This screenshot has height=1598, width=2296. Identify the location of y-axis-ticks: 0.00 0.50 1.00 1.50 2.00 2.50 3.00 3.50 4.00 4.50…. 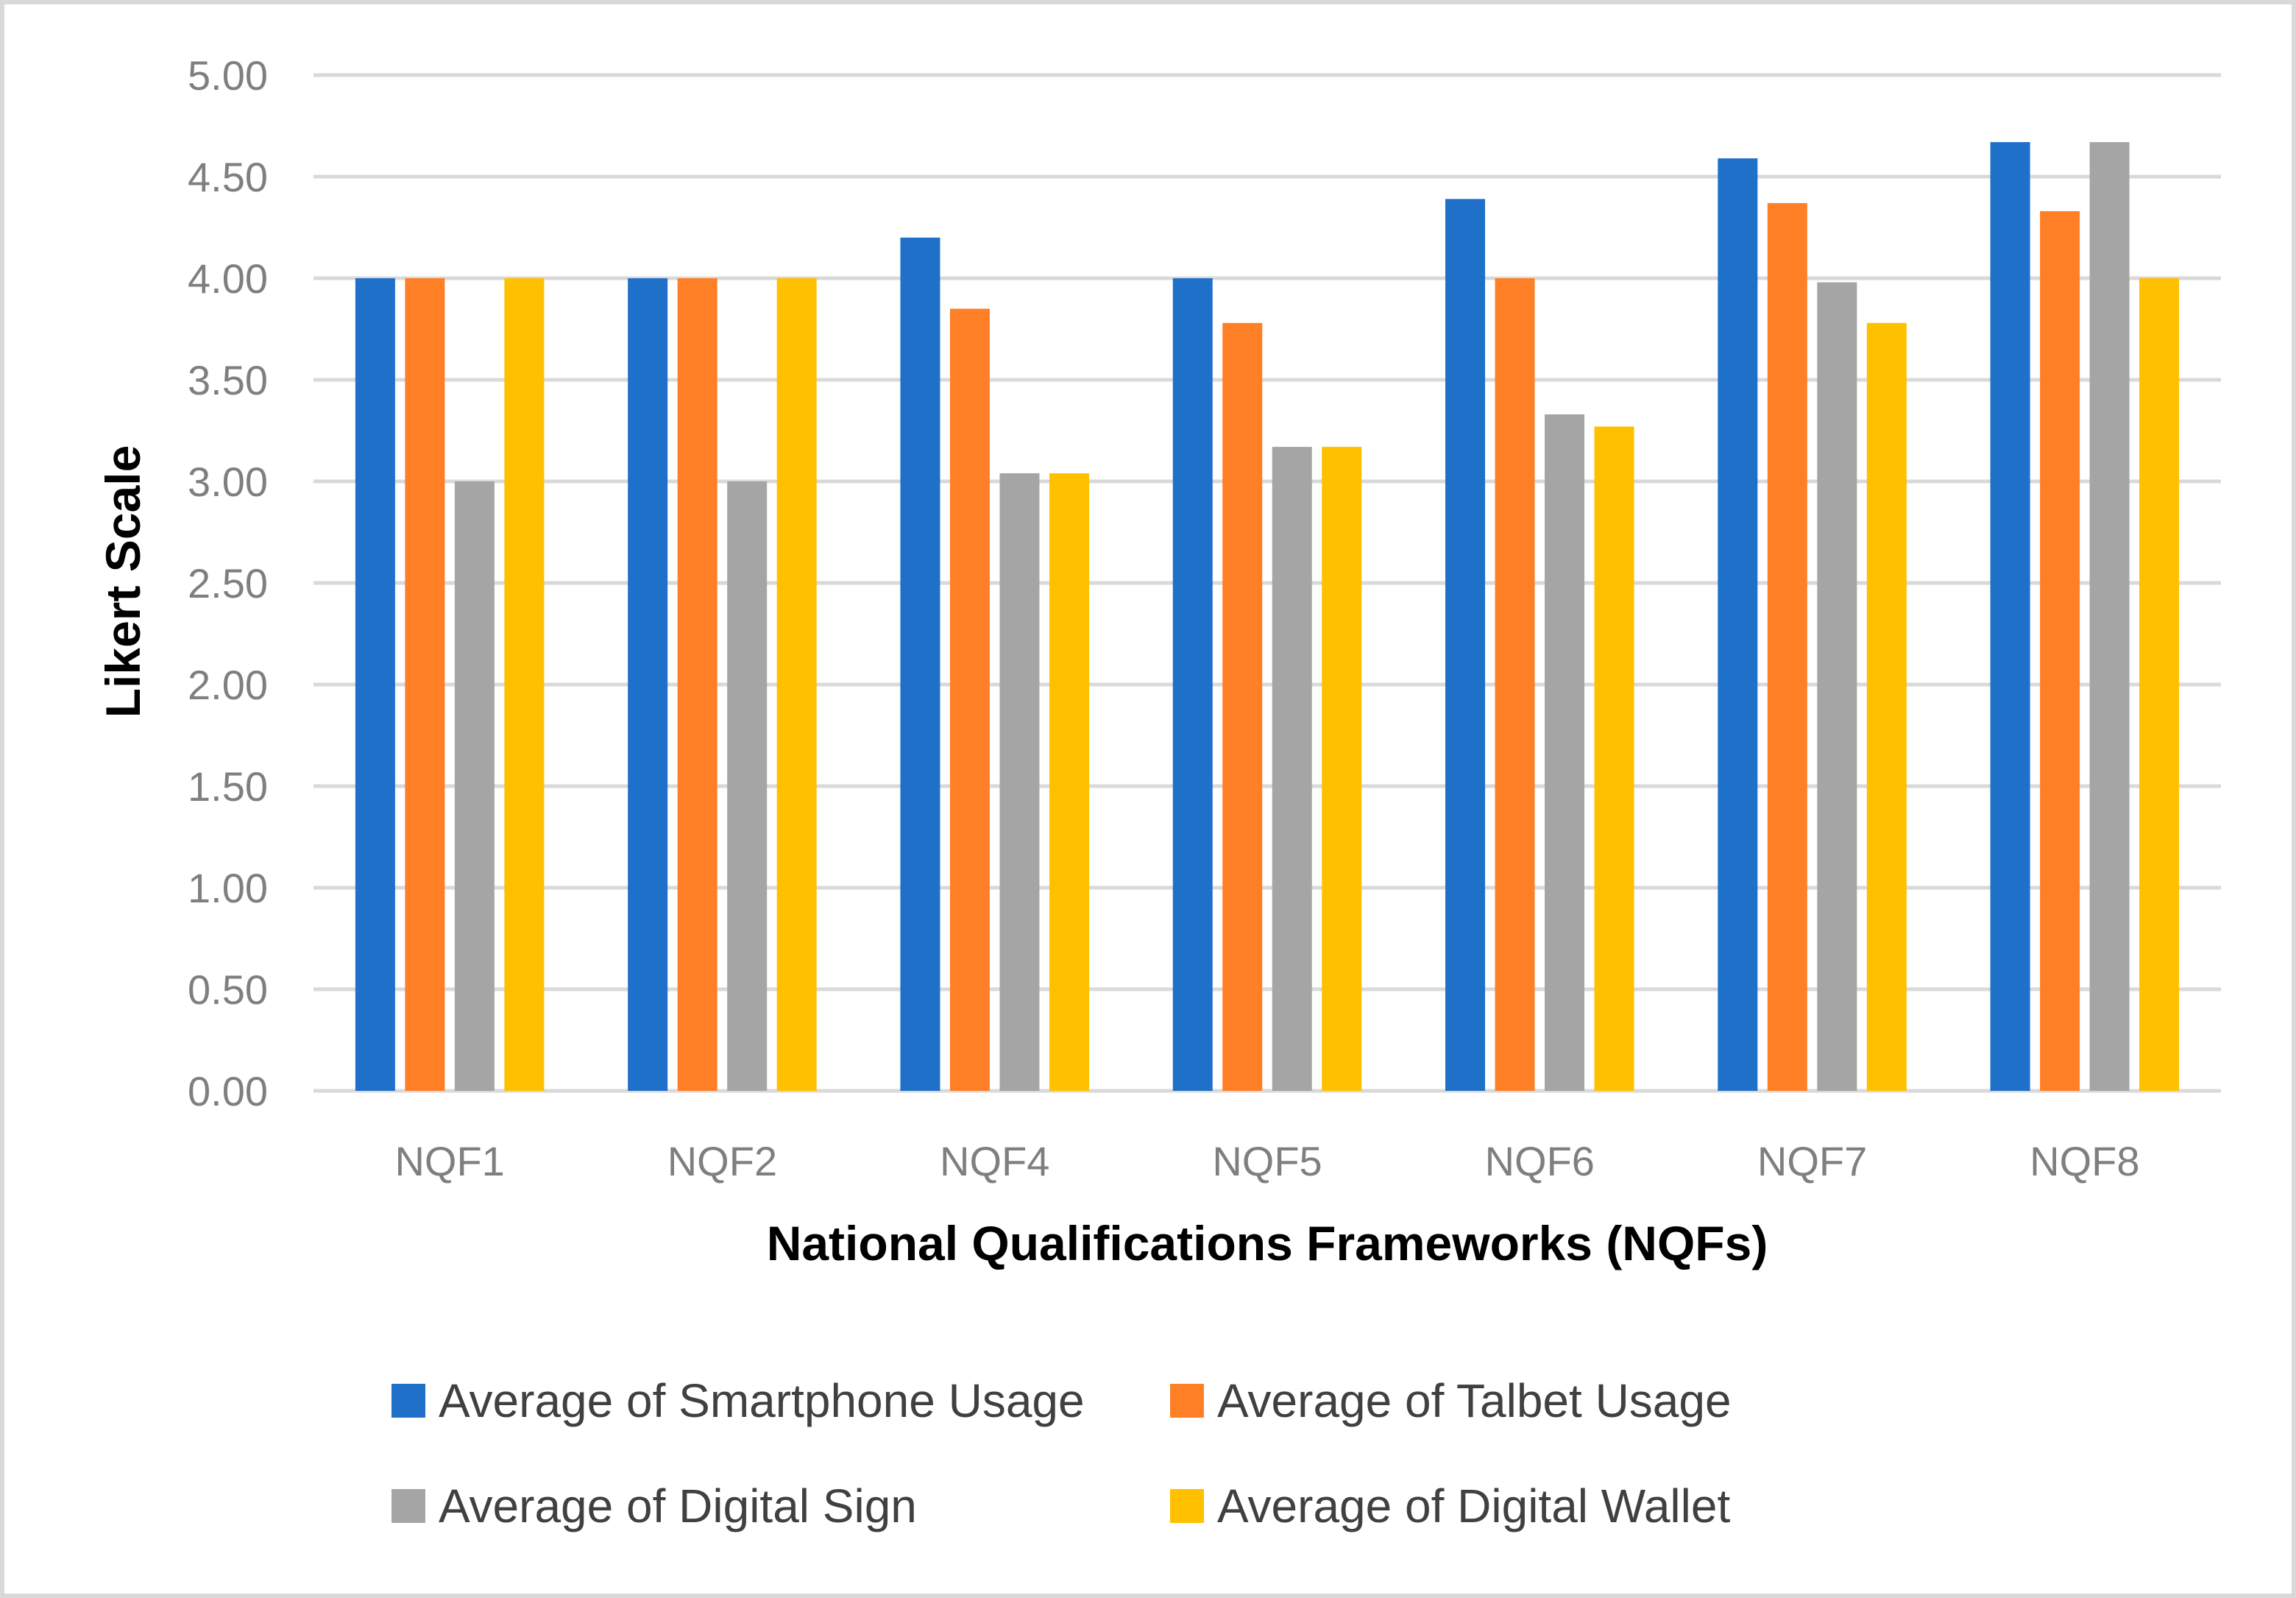
(228, 583).